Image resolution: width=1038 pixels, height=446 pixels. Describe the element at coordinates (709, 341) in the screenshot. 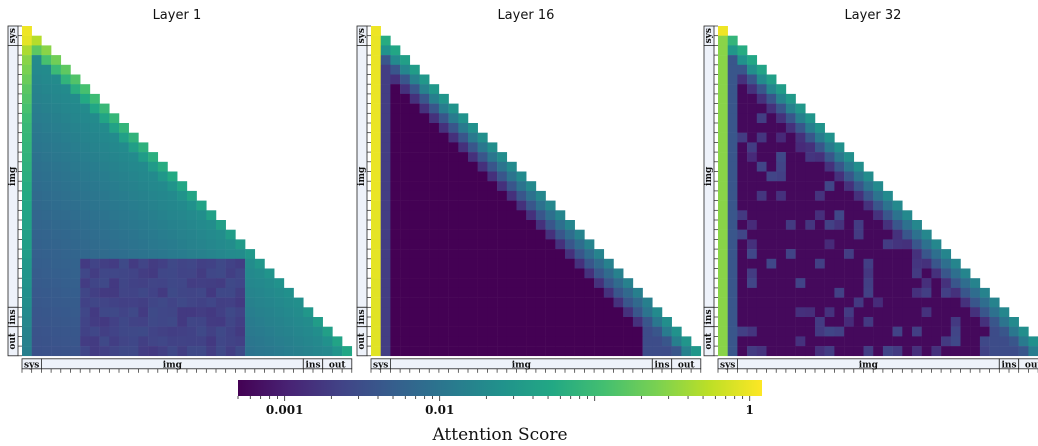

I see `y-group-out` at that location.